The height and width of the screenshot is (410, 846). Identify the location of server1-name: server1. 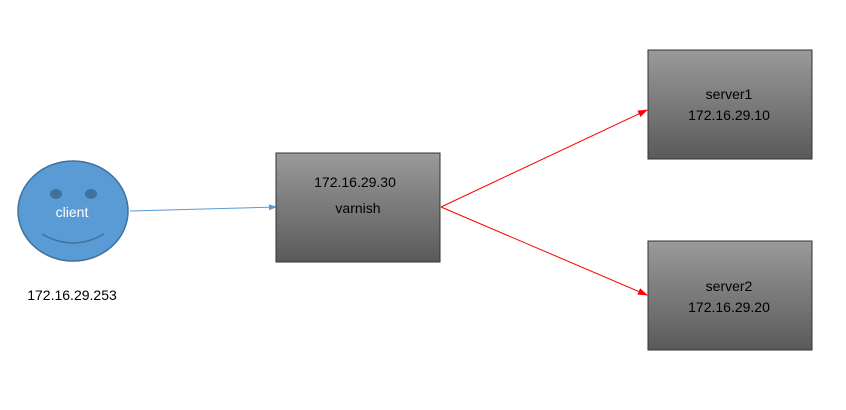
(729, 94).